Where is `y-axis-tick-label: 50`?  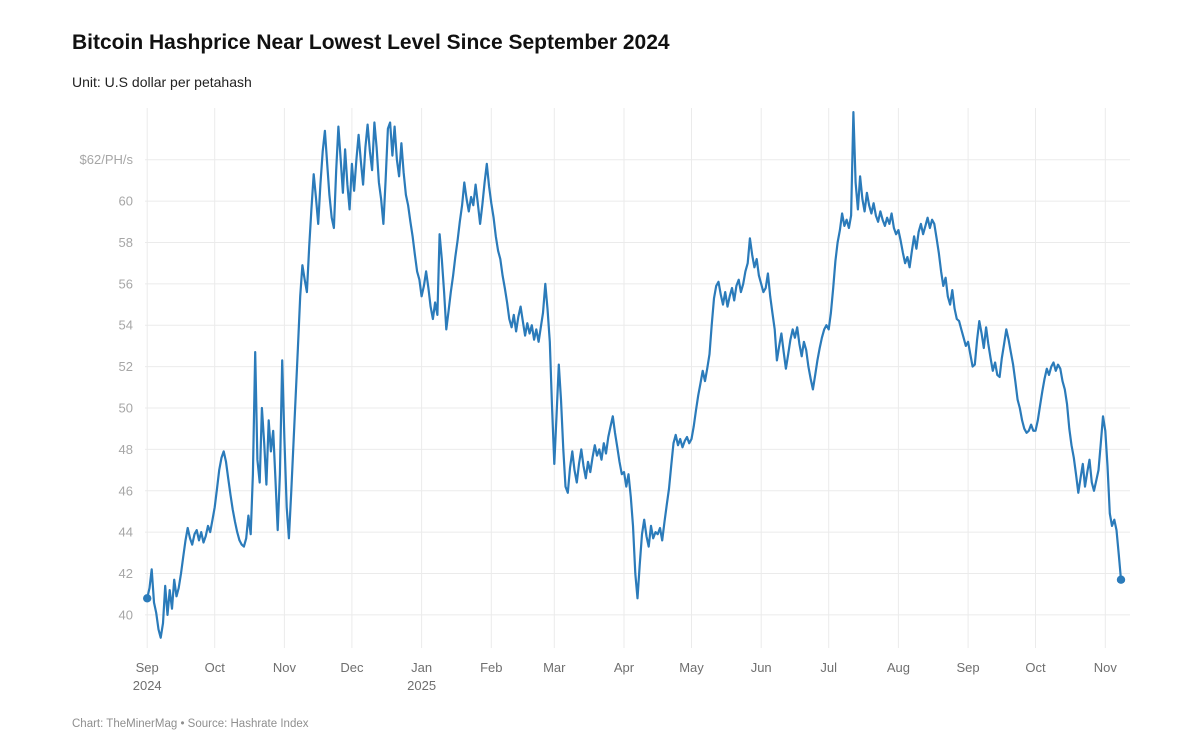
y-axis-tick-label: 50 is located at coordinates (126, 408).